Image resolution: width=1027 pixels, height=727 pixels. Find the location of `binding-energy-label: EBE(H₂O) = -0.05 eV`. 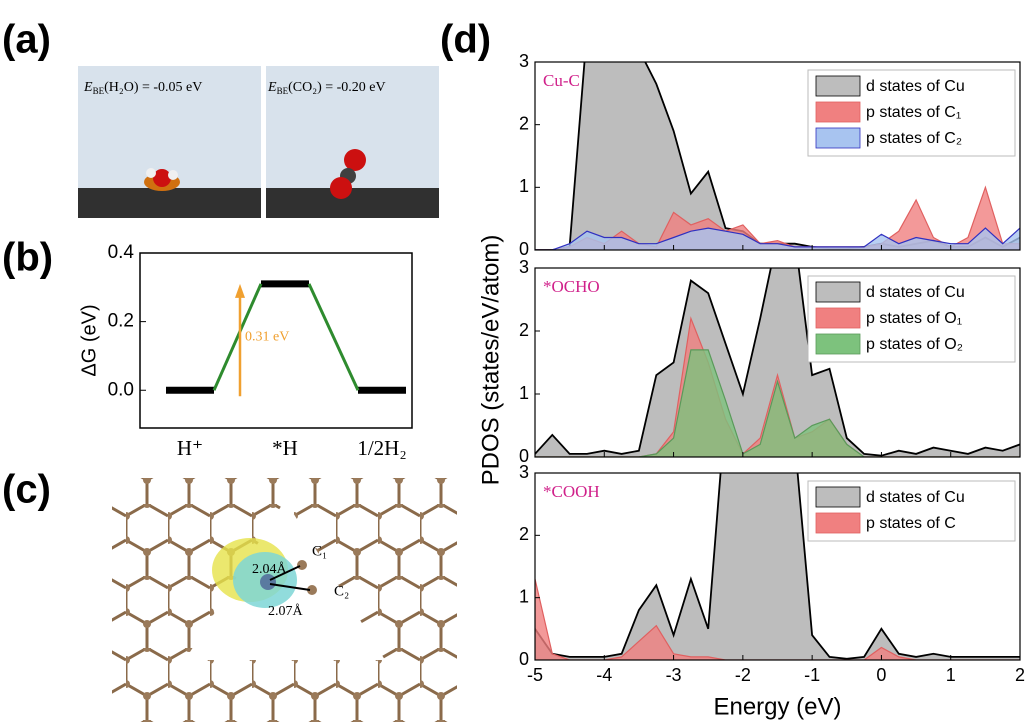

binding-energy-label: EBE(H₂O) = -0.05 eV is located at coordinates (142, 88).